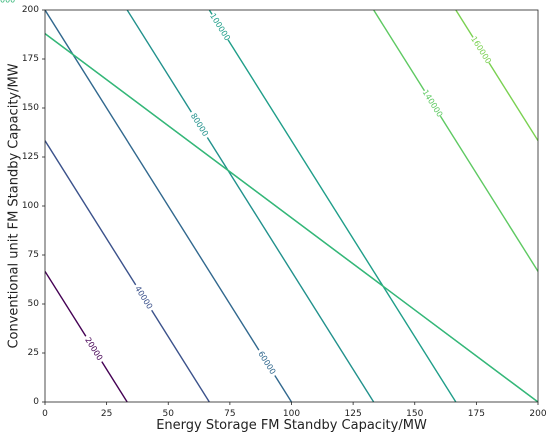  Describe the element at coordinates (220, 27) in the screenshot. I see `contour-label-100000: 100000` at that location.